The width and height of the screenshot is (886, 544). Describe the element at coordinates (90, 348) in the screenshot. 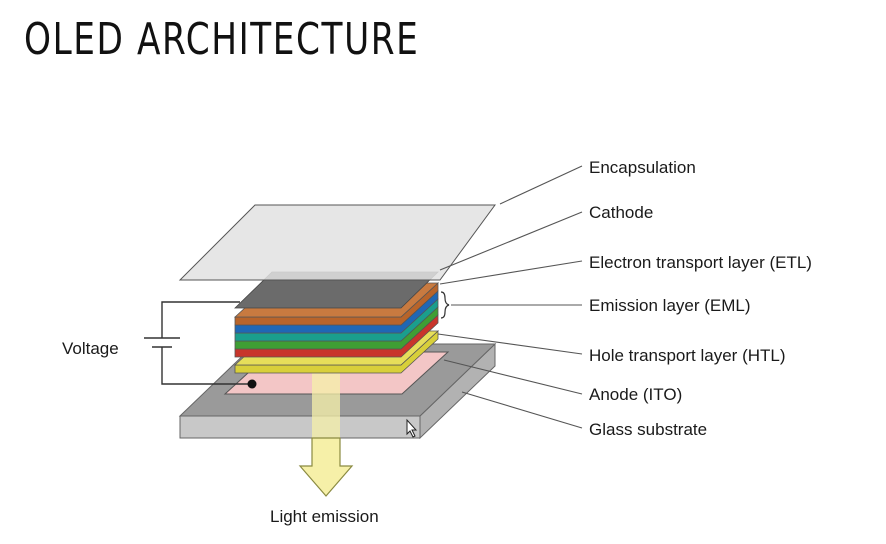

I see `label-voltage: Voltage` at that location.